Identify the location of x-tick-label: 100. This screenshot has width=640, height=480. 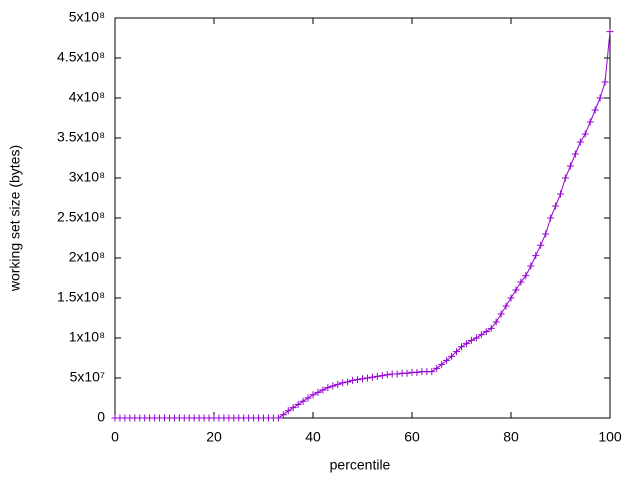
(610, 437).